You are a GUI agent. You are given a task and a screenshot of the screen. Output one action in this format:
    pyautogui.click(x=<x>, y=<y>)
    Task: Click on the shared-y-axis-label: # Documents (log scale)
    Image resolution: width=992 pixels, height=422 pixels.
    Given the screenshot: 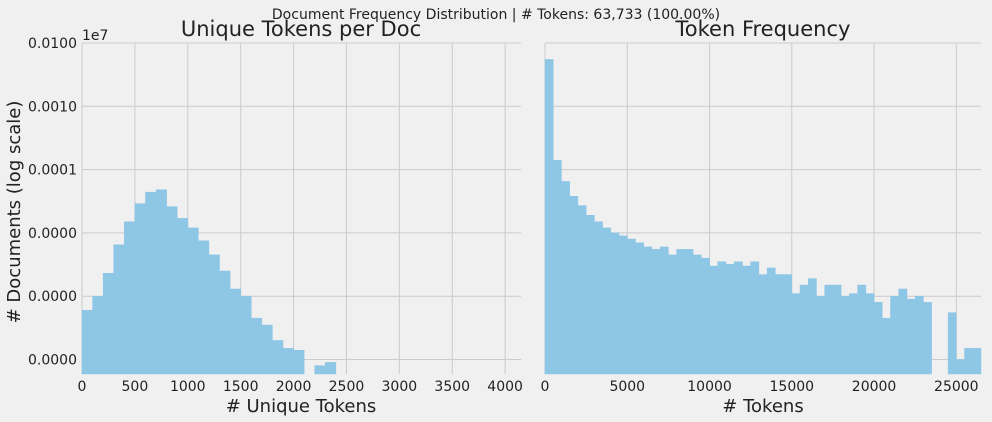 What is the action you would take?
    pyautogui.click(x=14, y=212)
    